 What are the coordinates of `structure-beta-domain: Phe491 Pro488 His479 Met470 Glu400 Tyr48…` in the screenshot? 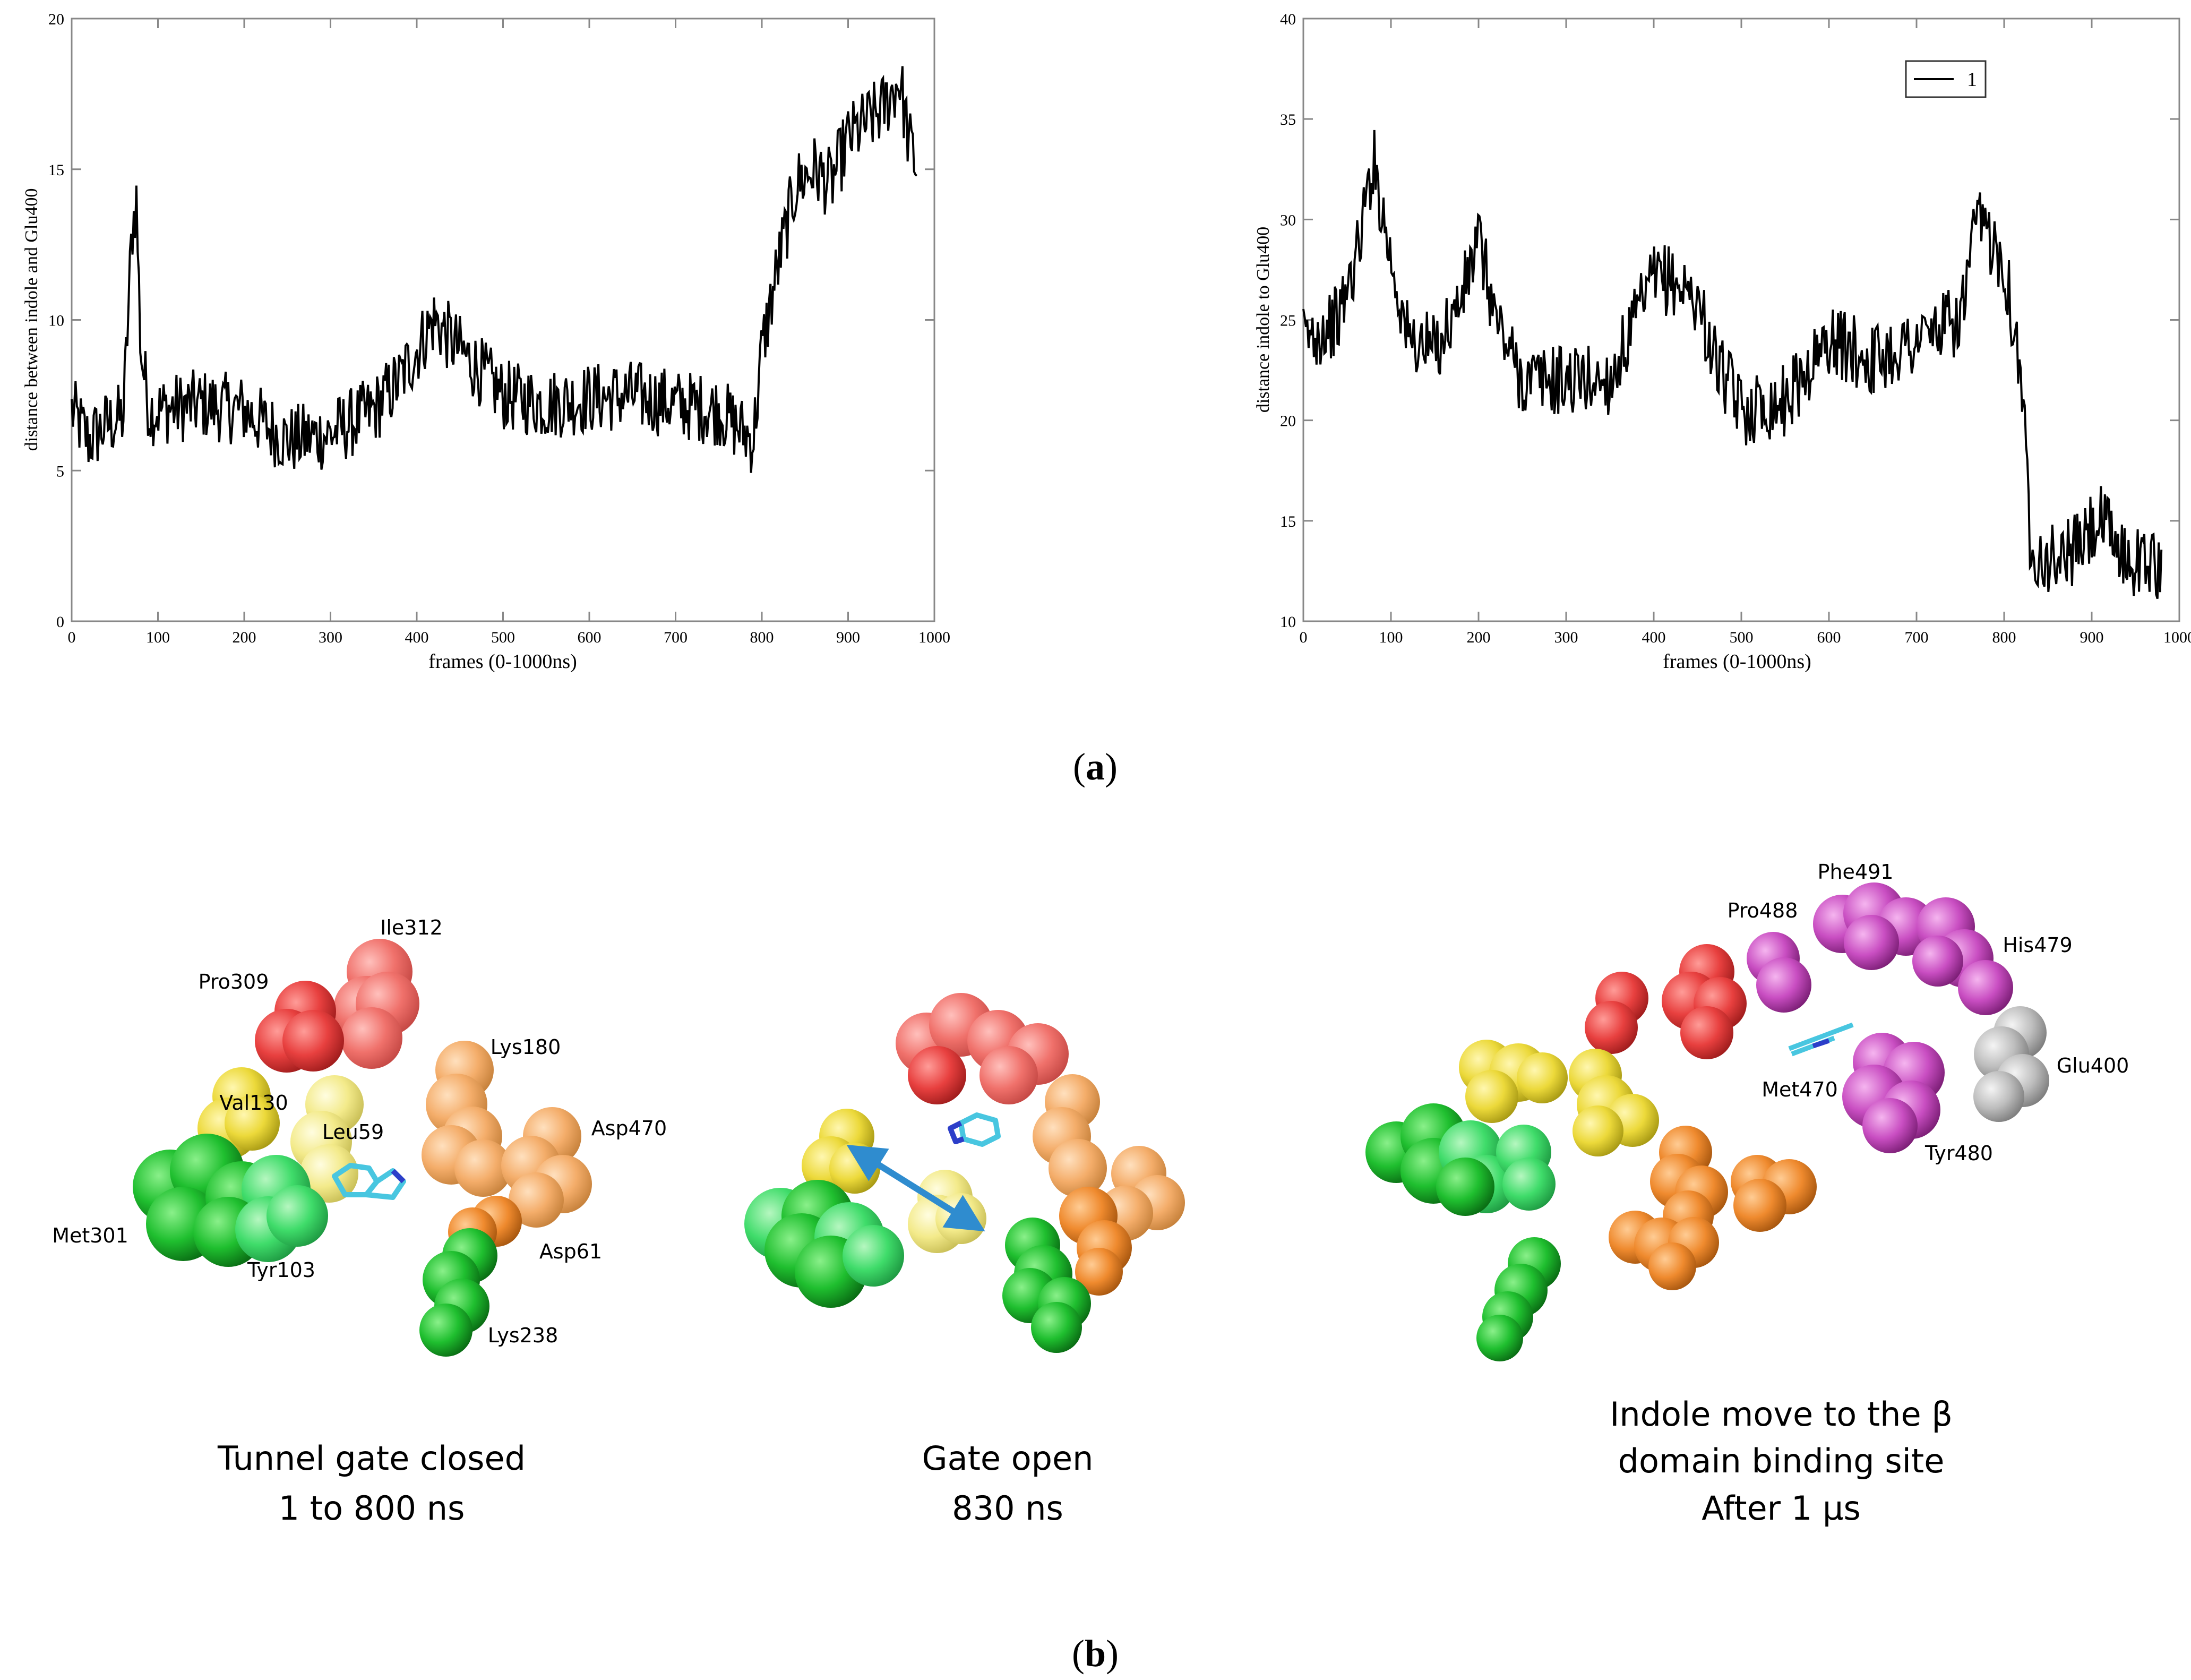 It's located at (1747, 1194).